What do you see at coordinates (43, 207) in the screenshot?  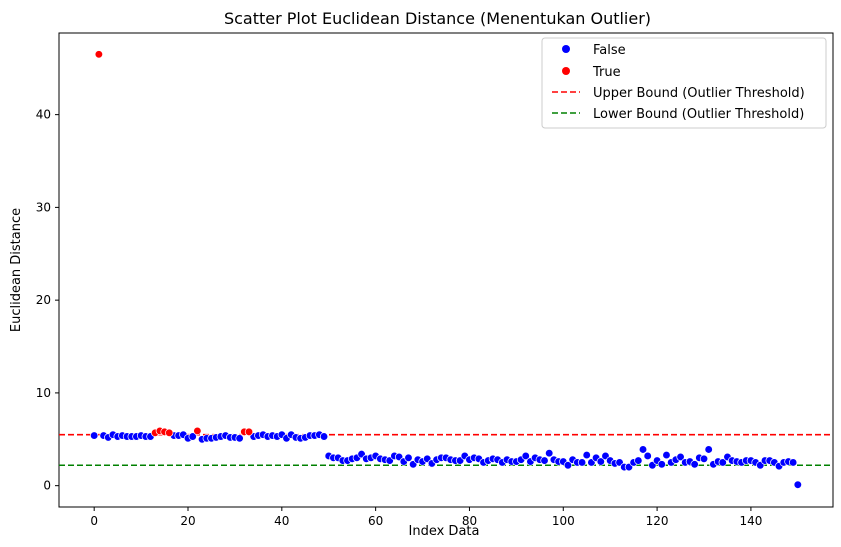 I see `y-tick-label: 30` at bounding box center [43, 207].